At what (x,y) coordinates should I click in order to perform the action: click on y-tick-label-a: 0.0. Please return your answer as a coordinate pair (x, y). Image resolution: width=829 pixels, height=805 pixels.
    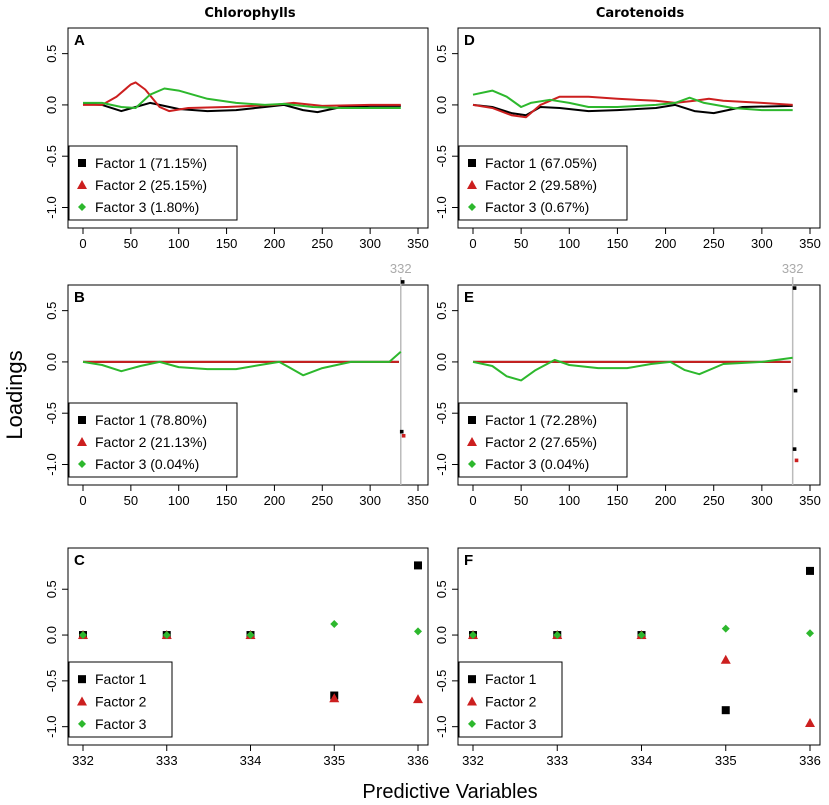
    Looking at the image, I should click on (51, 105).